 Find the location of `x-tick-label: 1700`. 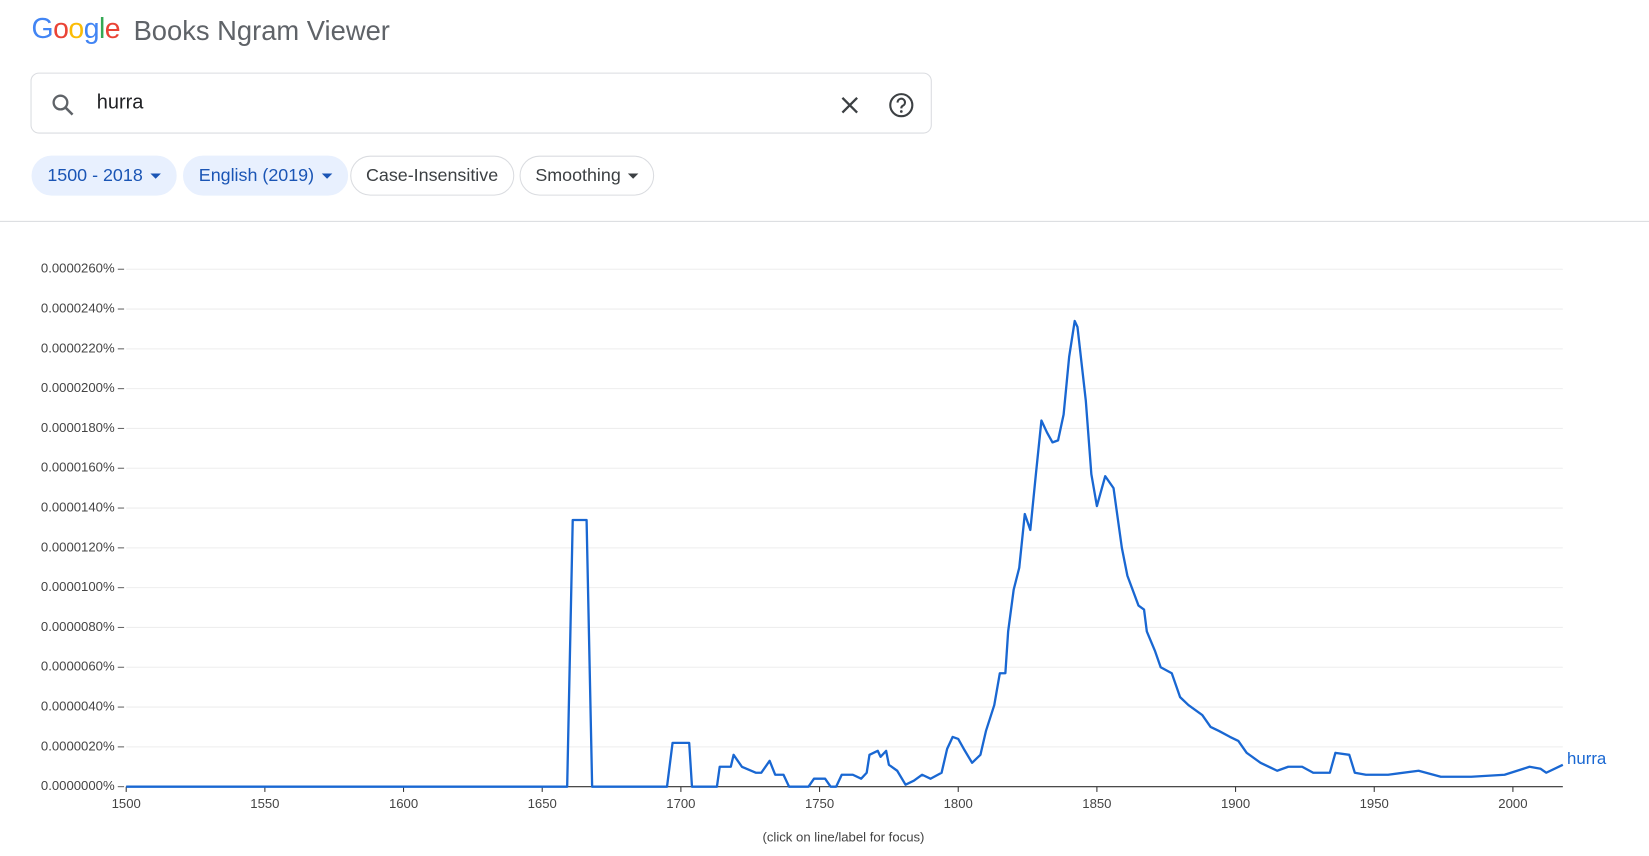

x-tick-label: 1700 is located at coordinates (680, 803).